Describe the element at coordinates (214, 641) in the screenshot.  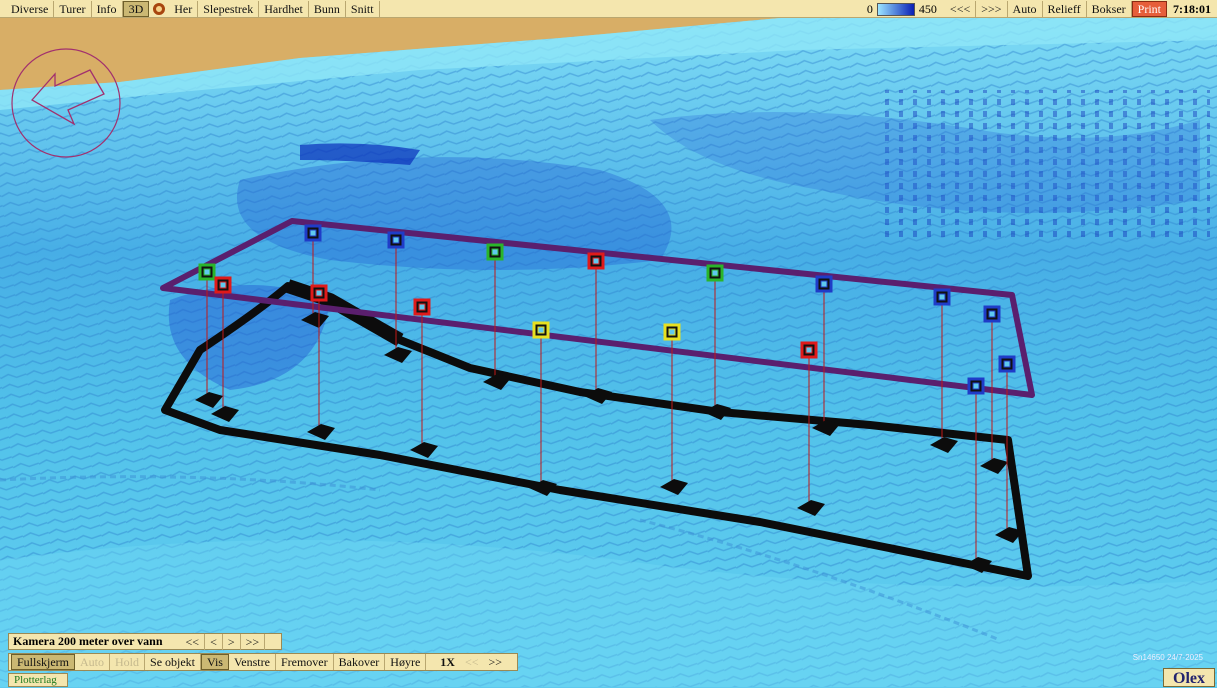
I see `camera-back-button: <` at that location.